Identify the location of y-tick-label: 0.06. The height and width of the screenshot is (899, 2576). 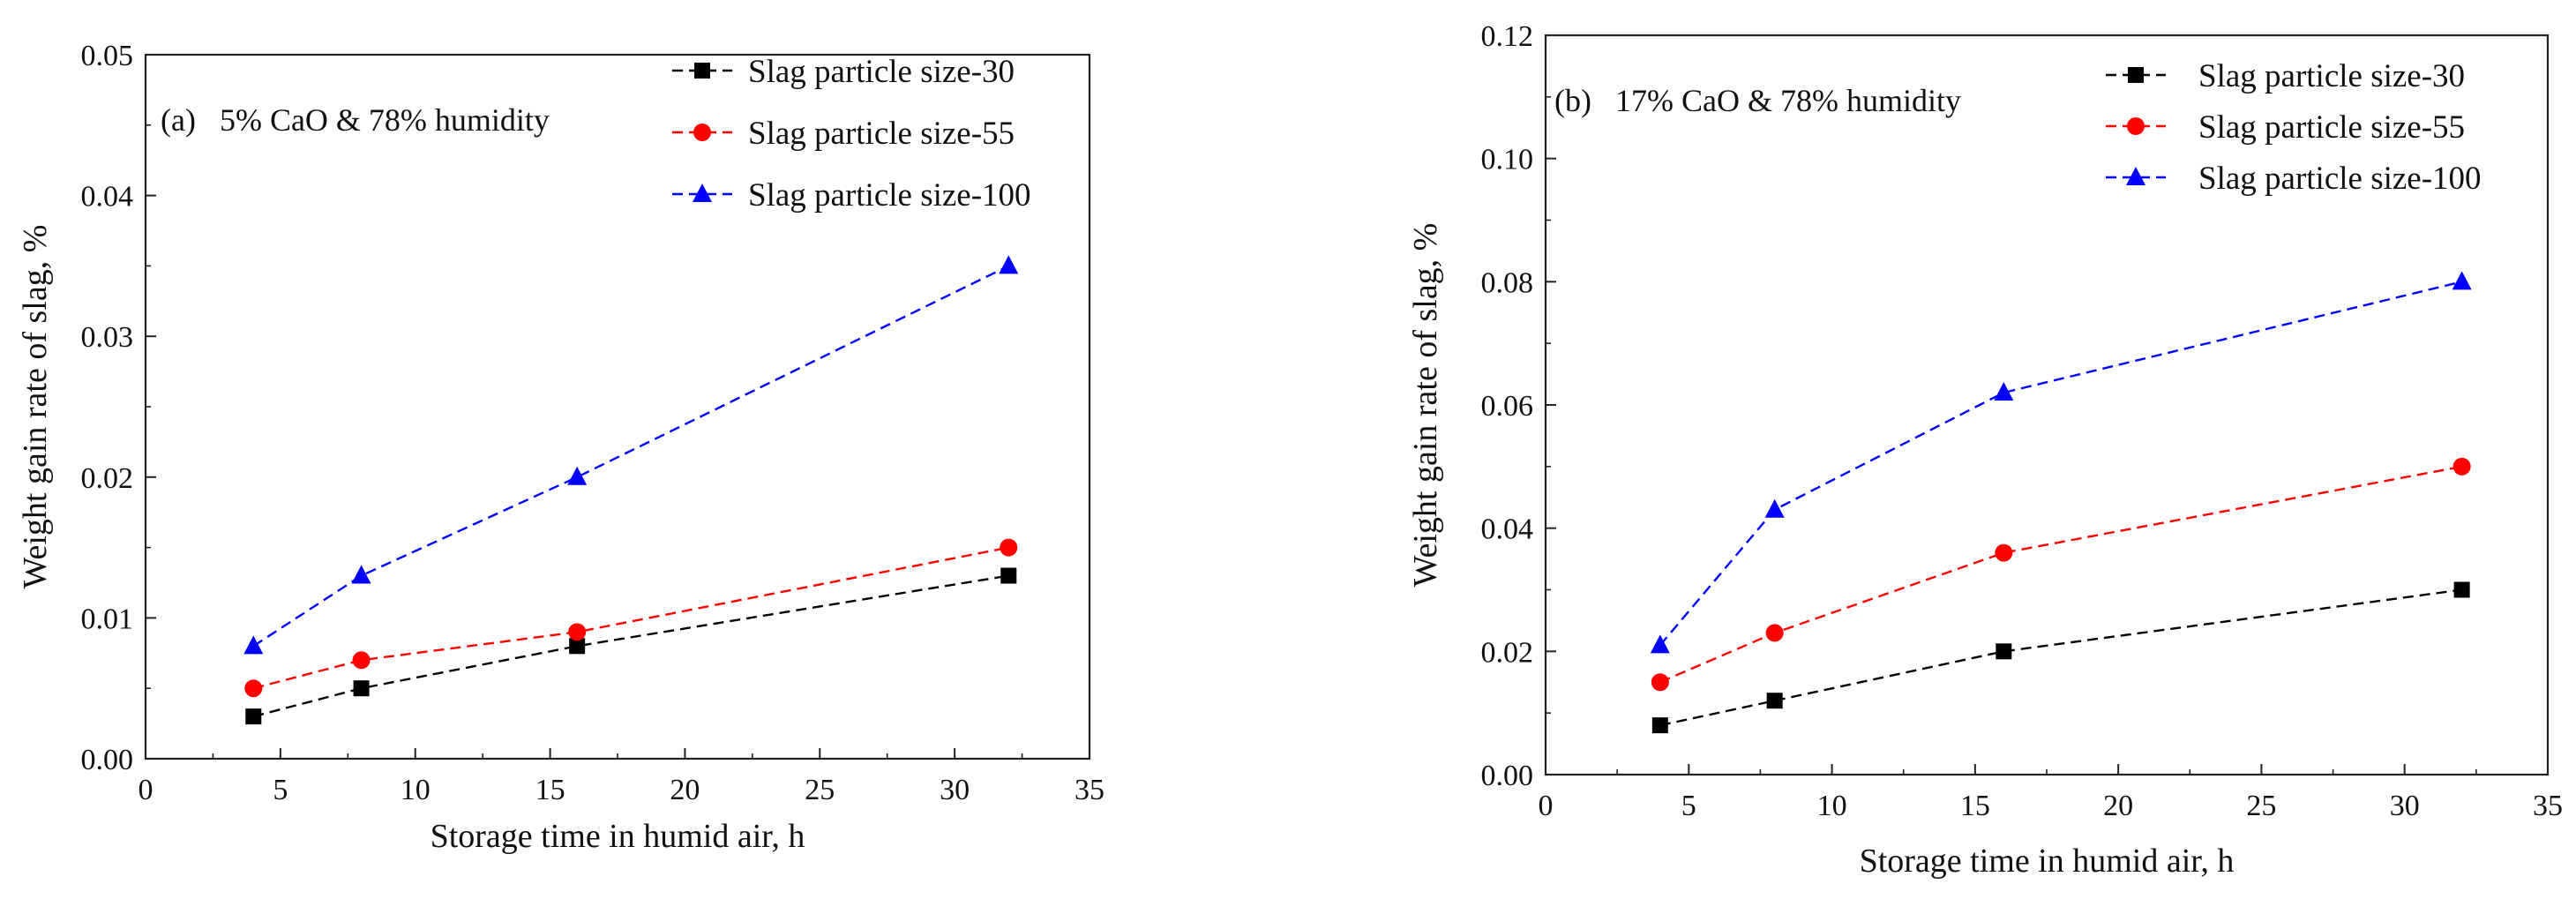
(1507, 407).